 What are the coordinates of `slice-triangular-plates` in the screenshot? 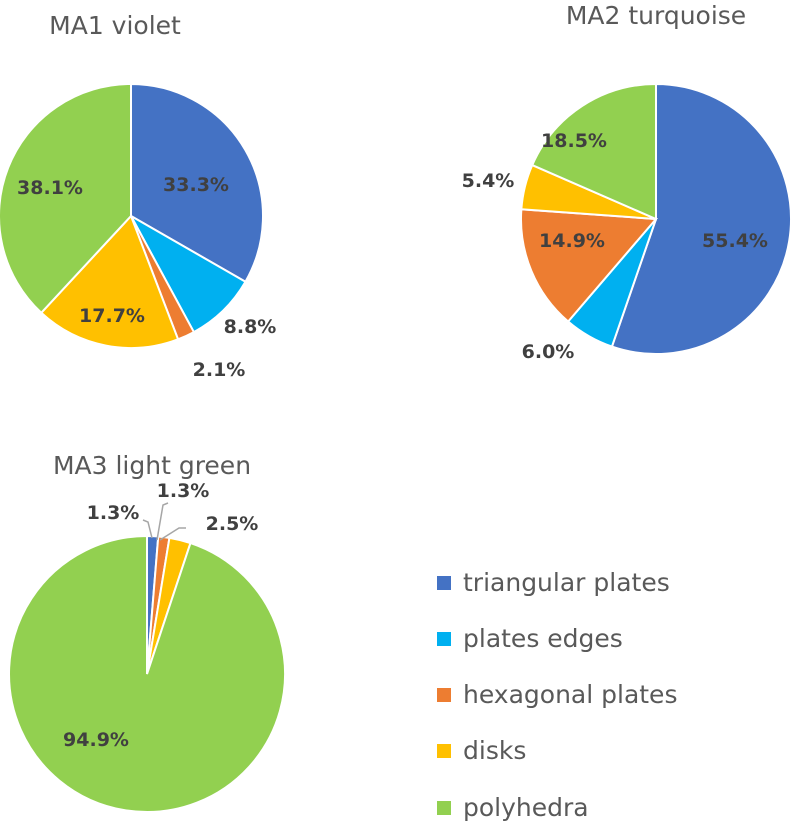 It's located at (197, 183).